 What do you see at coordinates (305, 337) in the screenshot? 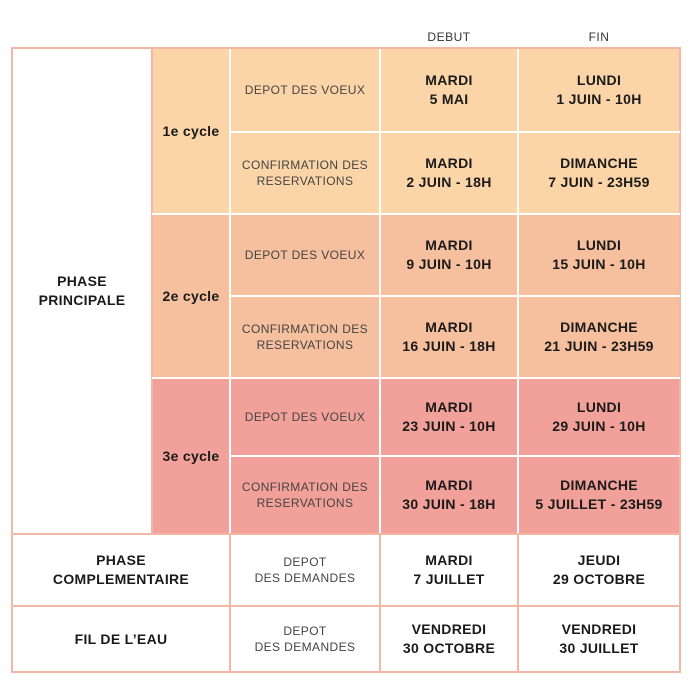
I see `cycle-2-confirmation: CONFIRMATION DES RESERVATIONS` at bounding box center [305, 337].